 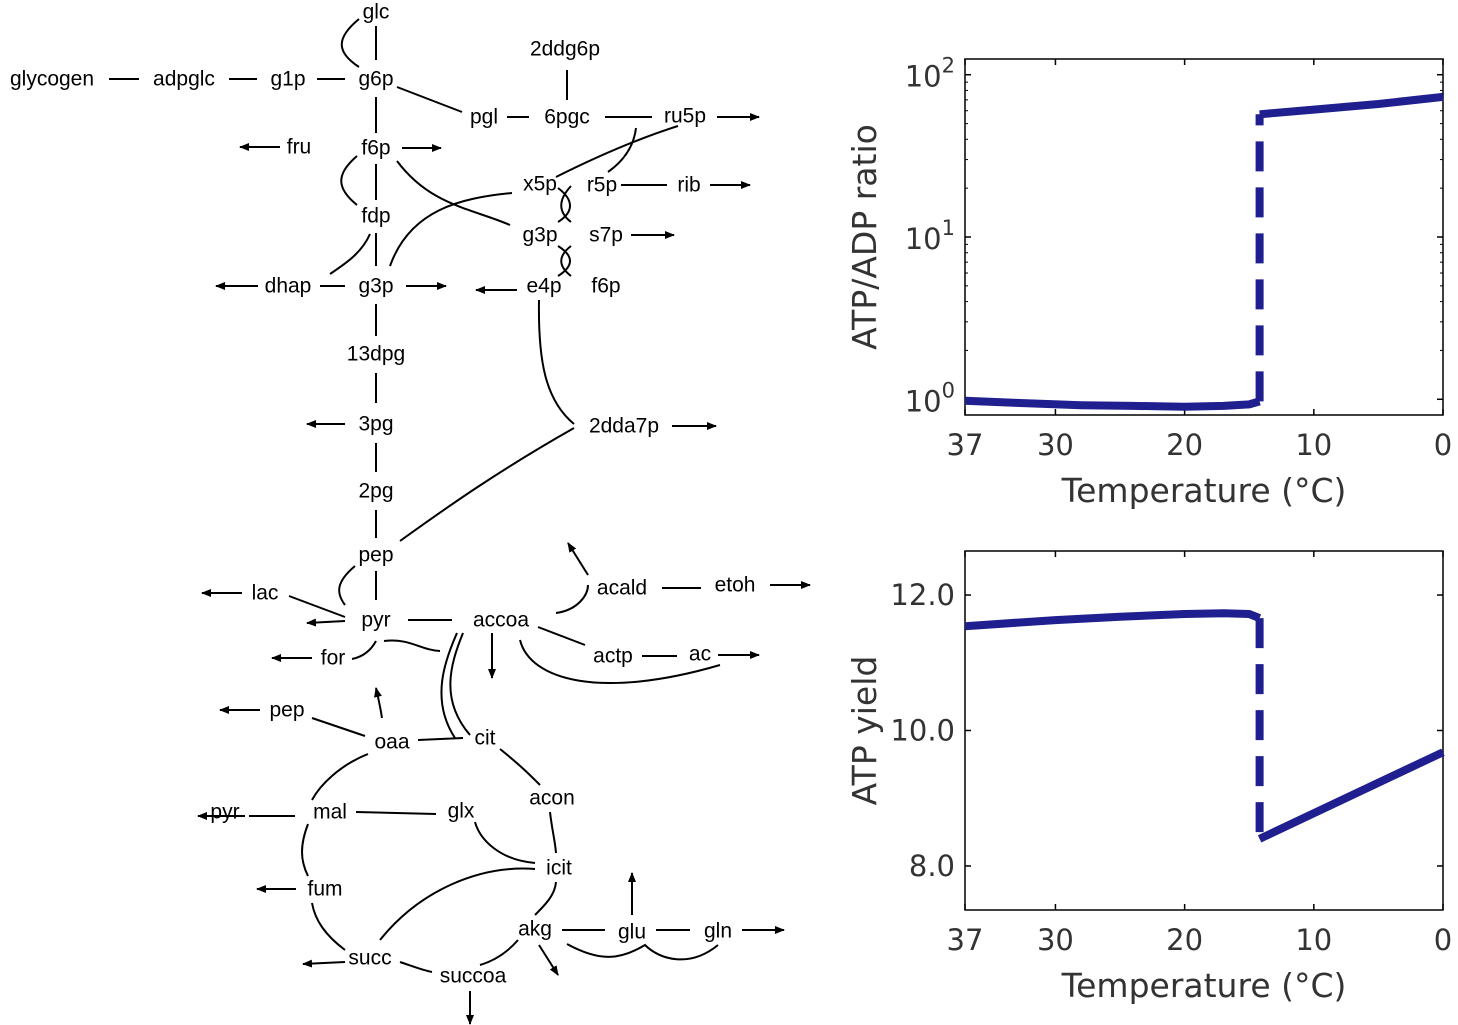 I want to click on node-ac: ac, so click(x=700, y=654).